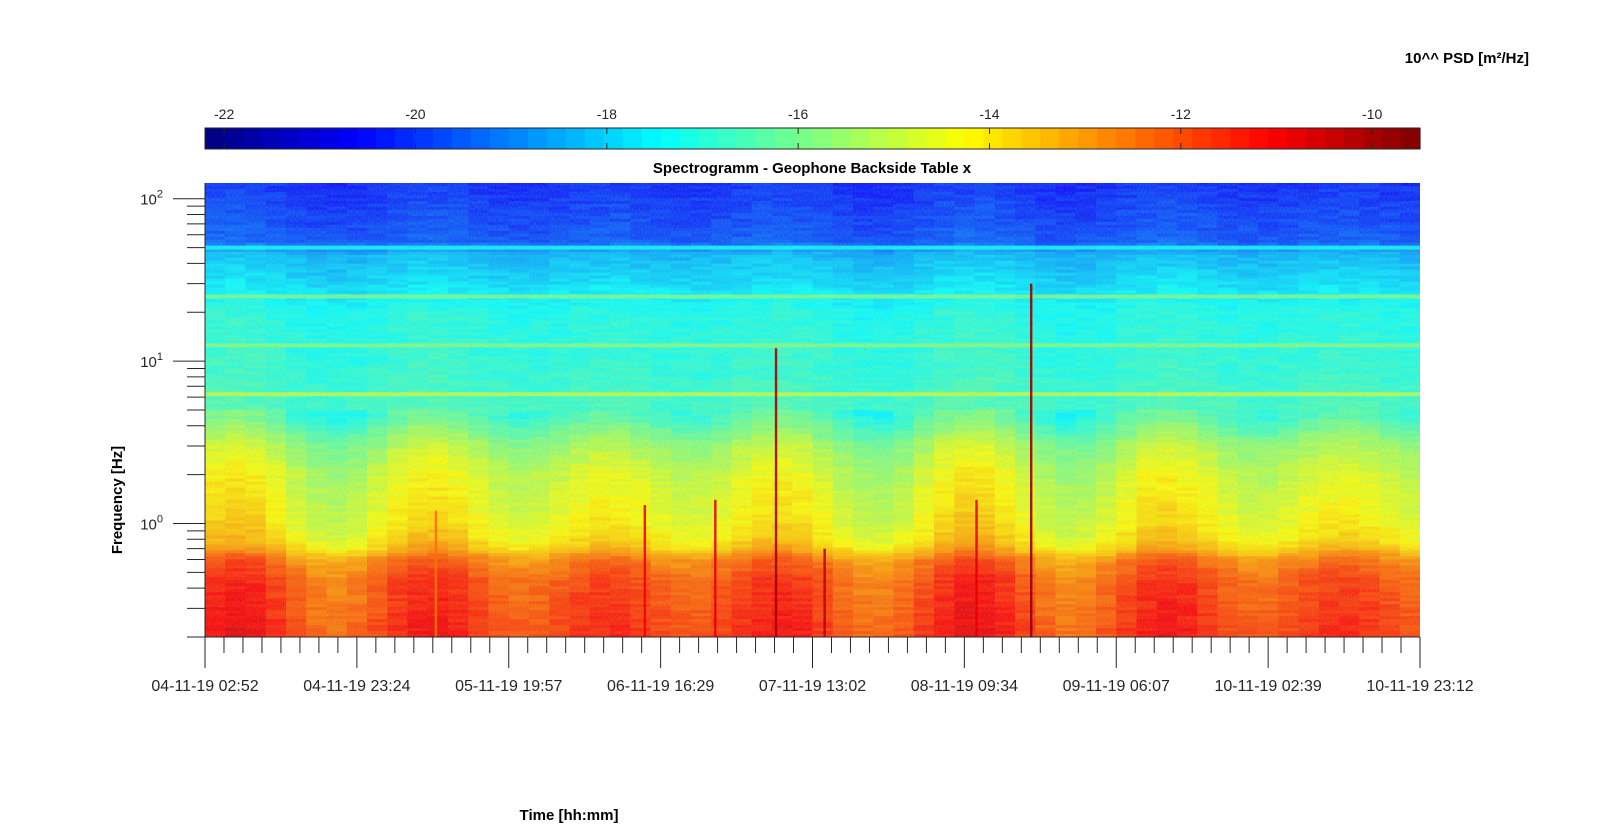 The image size is (1597, 838). I want to click on colorbar: -22 -20 -18 -16 -14 -12 -10, so click(812, 128).